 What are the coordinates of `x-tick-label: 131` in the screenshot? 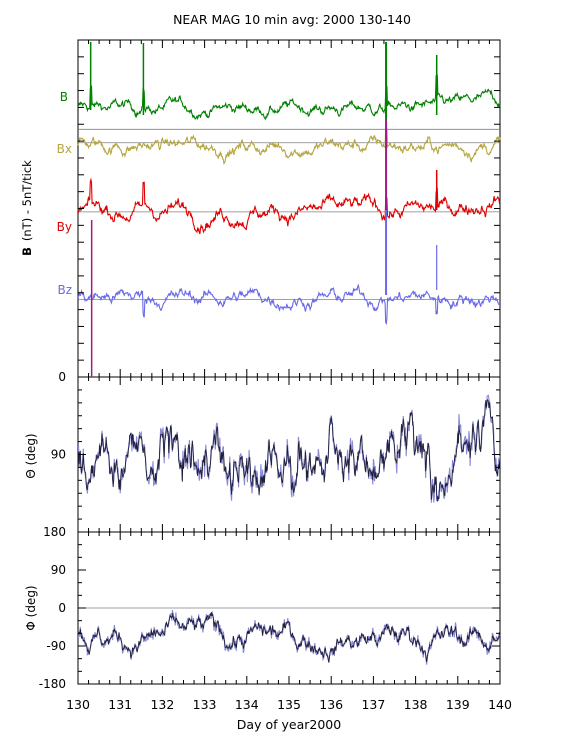 It's located at (120, 704).